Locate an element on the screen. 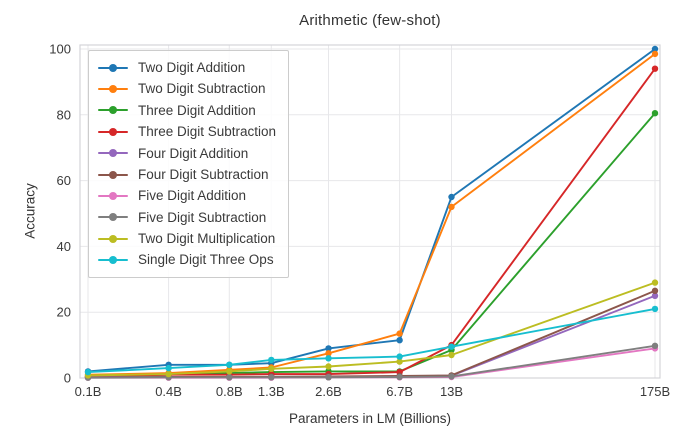 Image resolution: width=700 pixels, height=444 pixels. chart-title: Arithmetic (few-shot) is located at coordinates (370, 20).